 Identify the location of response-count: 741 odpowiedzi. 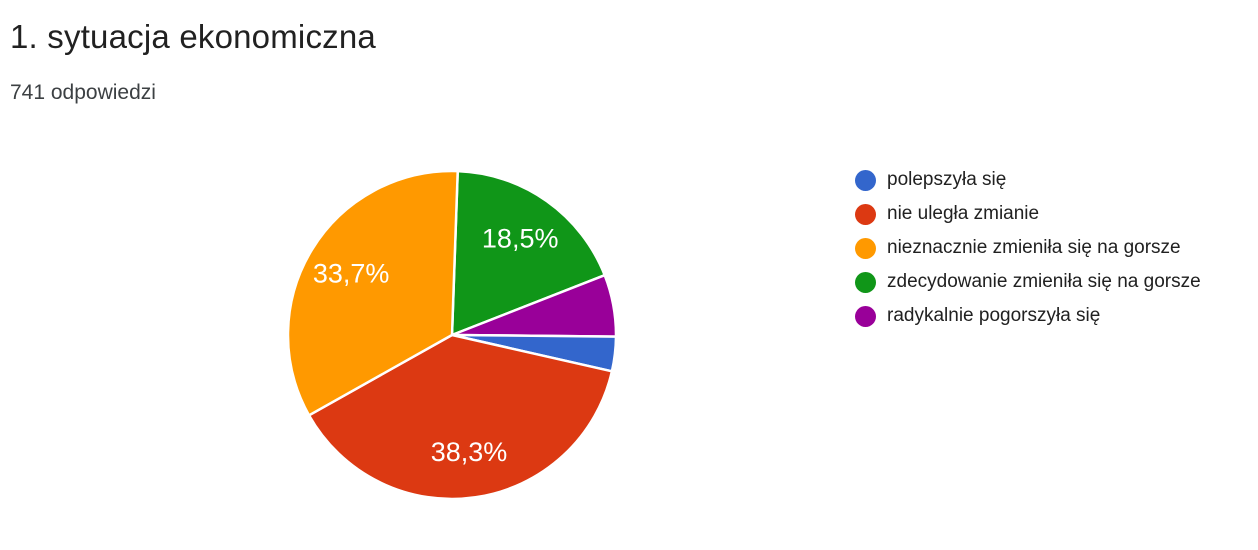
(83, 92).